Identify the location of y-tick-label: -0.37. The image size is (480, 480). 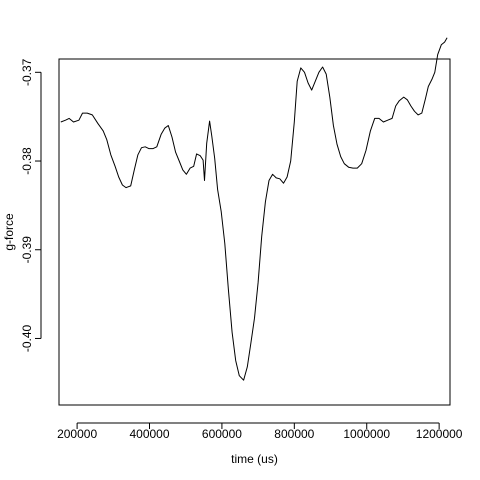
(27, 72).